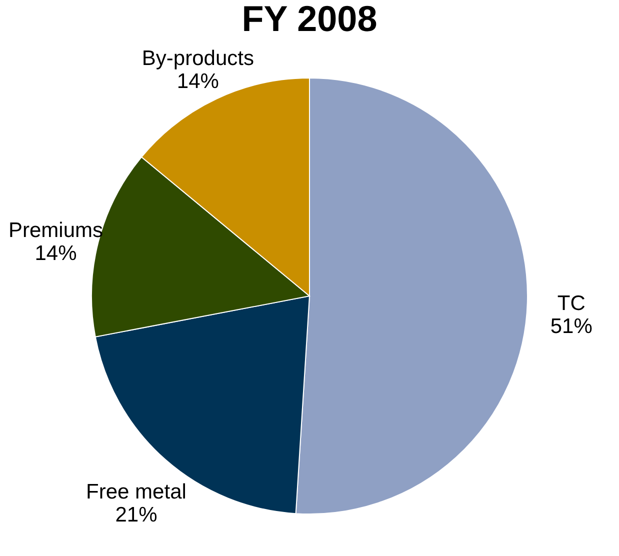 The width and height of the screenshot is (619, 556). I want to click on data-label: 21%, so click(136, 515).